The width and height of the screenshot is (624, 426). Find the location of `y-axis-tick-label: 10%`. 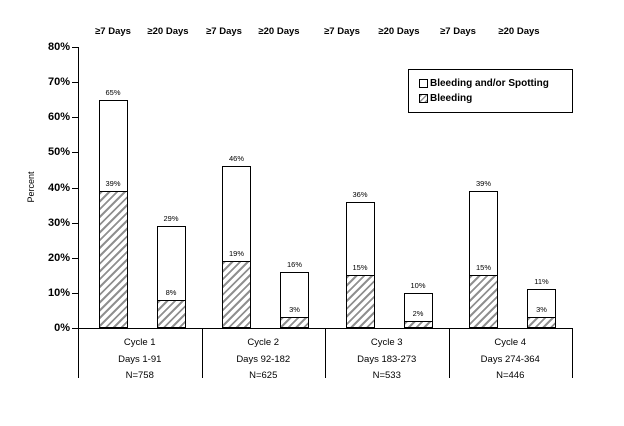

y-axis-tick-label: 10% is located at coordinates (58, 292).